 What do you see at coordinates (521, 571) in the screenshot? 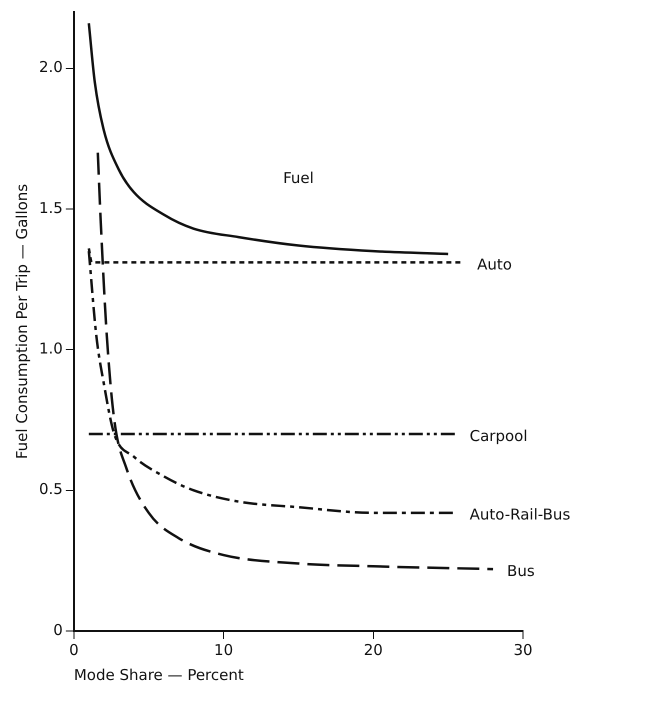
I see `series-label: Bus` at bounding box center [521, 571].